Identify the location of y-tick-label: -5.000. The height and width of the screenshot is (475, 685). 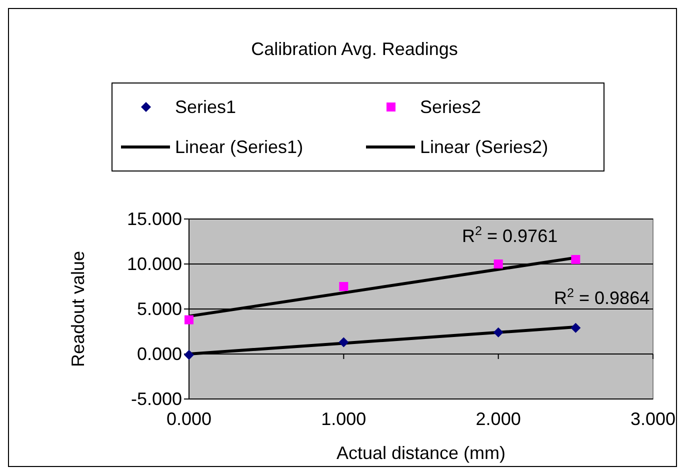
(156, 399).